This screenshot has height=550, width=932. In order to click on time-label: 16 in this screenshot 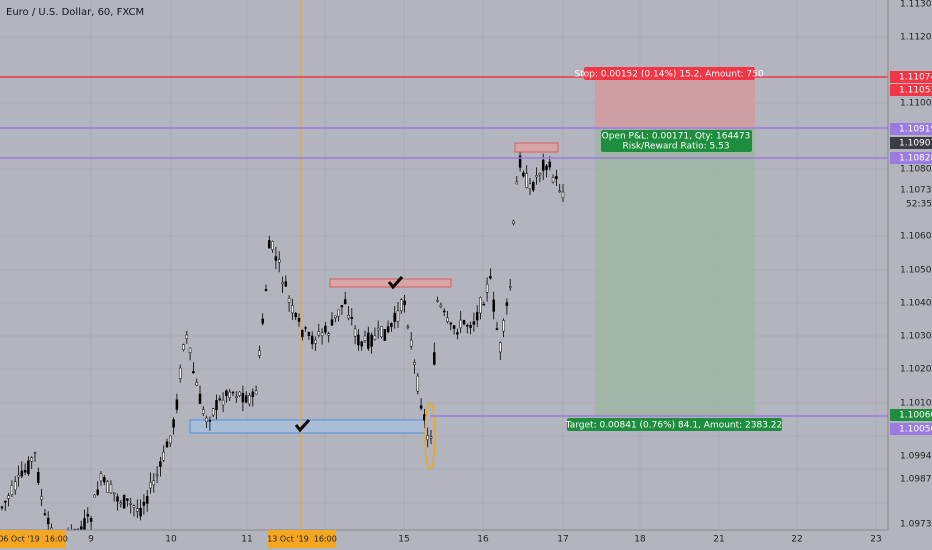, I will do `click(483, 540)`.